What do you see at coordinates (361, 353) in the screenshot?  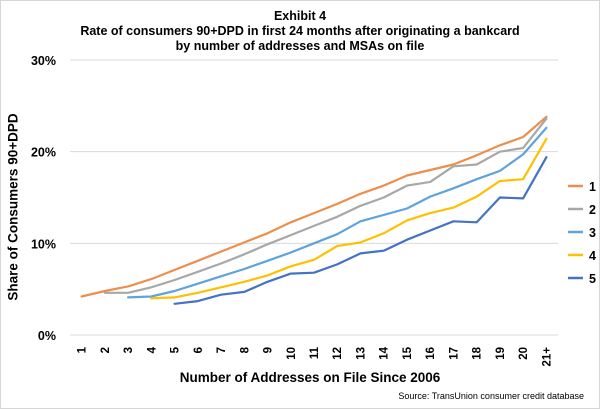 I see `x-tick-label: 13` at bounding box center [361, 353].